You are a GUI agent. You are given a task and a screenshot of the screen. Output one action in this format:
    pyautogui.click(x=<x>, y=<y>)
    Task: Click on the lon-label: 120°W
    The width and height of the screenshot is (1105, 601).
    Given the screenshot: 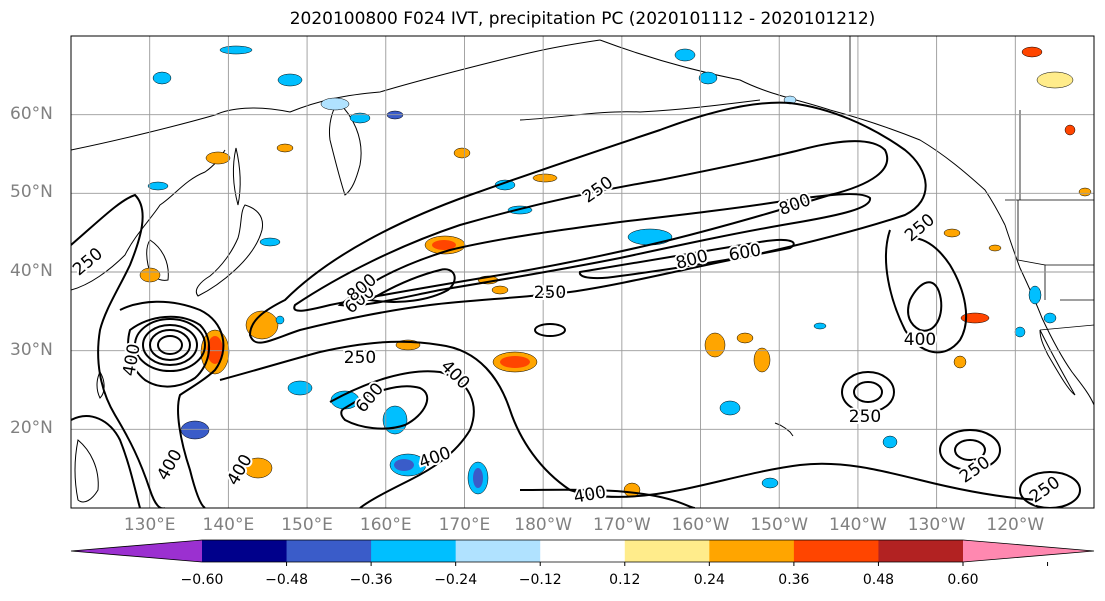 What is the action you would take?
    pyautogui.click(x=1015, y=525)
    